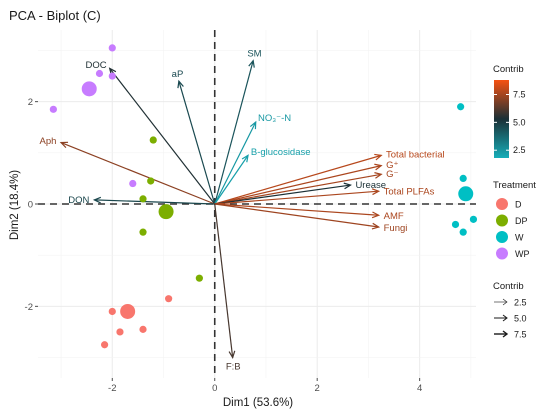 This screenshot has height=416, width=550. Describe the element at coordinates (508, 286) in the screenshot. I see `legend-size-title: Contrib` at that location.